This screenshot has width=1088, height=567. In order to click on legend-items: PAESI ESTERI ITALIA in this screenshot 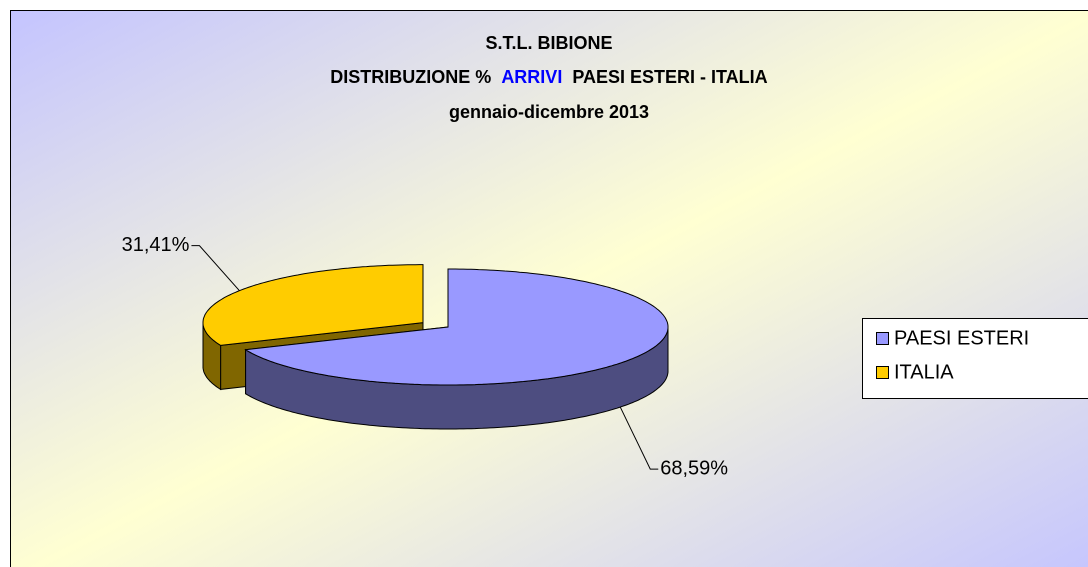, I will do `click(952, 355)`.